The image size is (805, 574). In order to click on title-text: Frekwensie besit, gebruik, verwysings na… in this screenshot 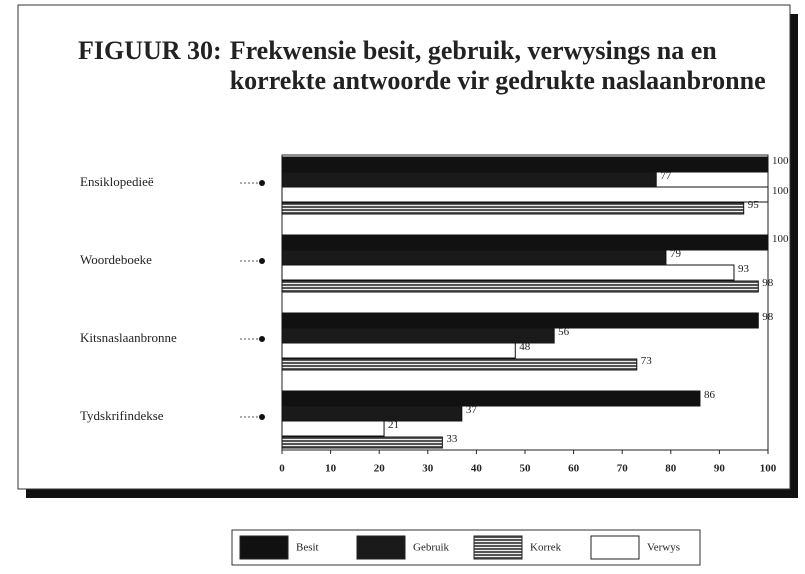, I will do `click(497, 65)`.